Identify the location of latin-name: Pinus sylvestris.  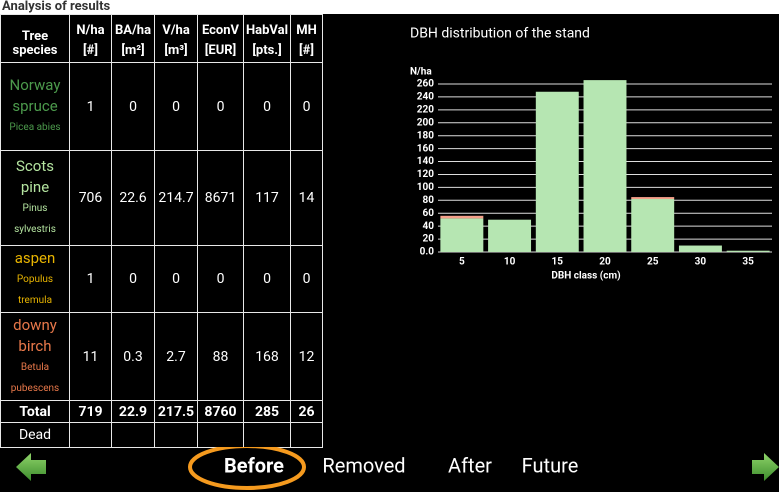
(35, 219).